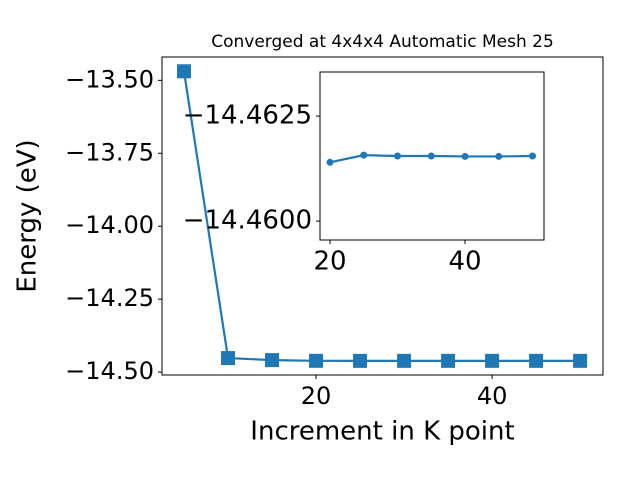 Image resolution: width=640 pixels, height=480 pixels. Describe the element at coordinates (109, 371) in the screenshot. I see `y-tick-label: −14.50` at that location.